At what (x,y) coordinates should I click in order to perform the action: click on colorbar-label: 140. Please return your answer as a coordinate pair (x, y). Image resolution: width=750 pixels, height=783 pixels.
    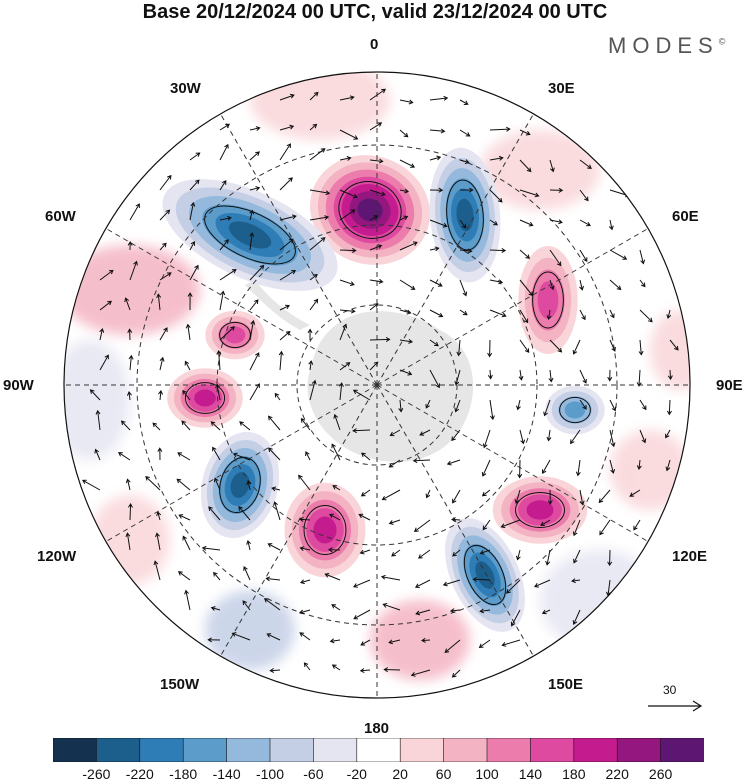
    Looking at the image, I should click on (530, 774).